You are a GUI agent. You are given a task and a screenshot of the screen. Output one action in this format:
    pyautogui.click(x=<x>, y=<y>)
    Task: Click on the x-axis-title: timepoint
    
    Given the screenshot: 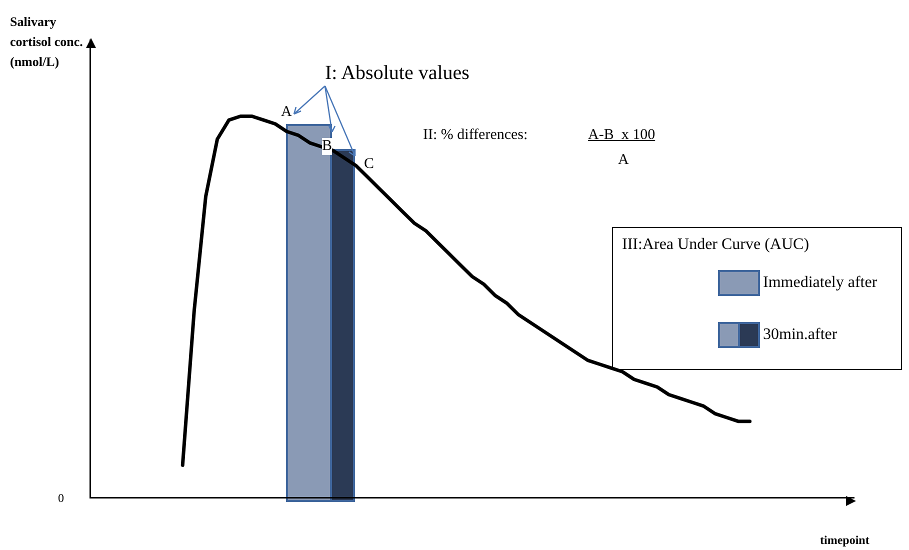 What is the action you would take?
    pyautogui.click(x=845, y=540)
    